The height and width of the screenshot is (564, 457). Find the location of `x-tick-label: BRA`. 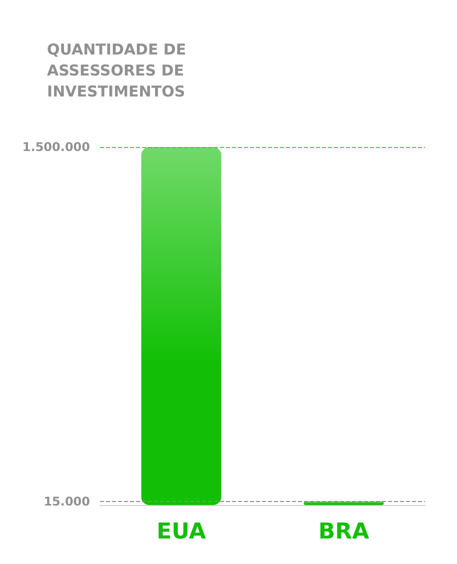

x-tick-label: BRA is located at coordinates (344, 532).